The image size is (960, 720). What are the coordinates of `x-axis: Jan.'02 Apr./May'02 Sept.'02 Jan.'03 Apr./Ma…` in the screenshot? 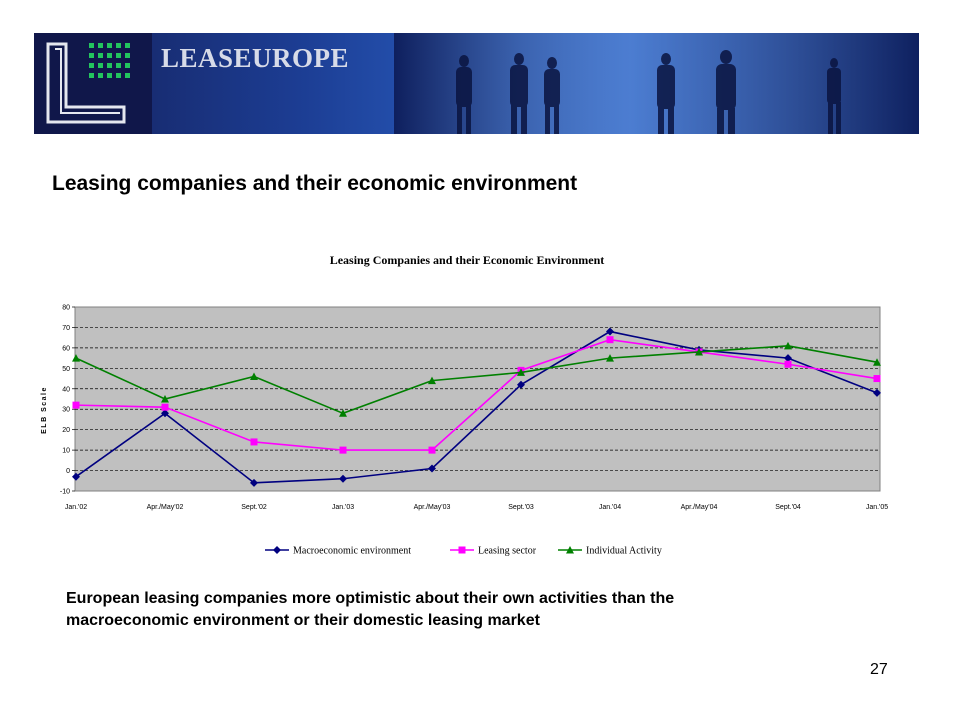 It's located at (476, 507).